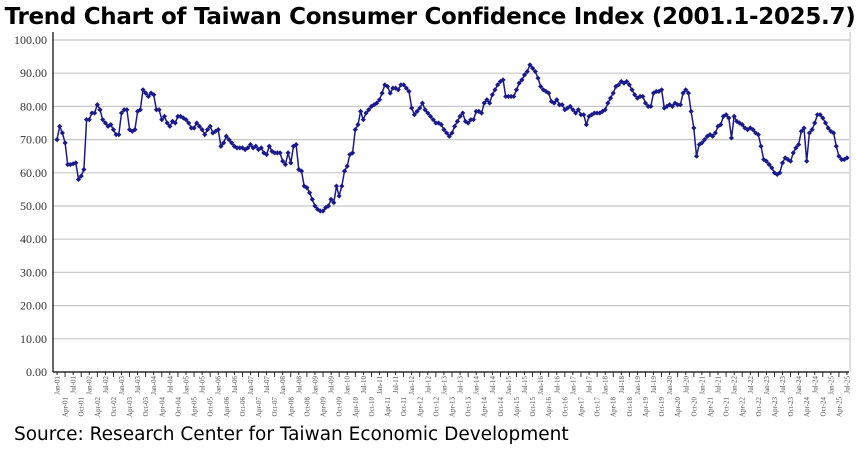  What do you see at coordinates (630, 407) in the screenshot?
I see `x-tick-label: Oct-18` at bounding box center [630, 407].